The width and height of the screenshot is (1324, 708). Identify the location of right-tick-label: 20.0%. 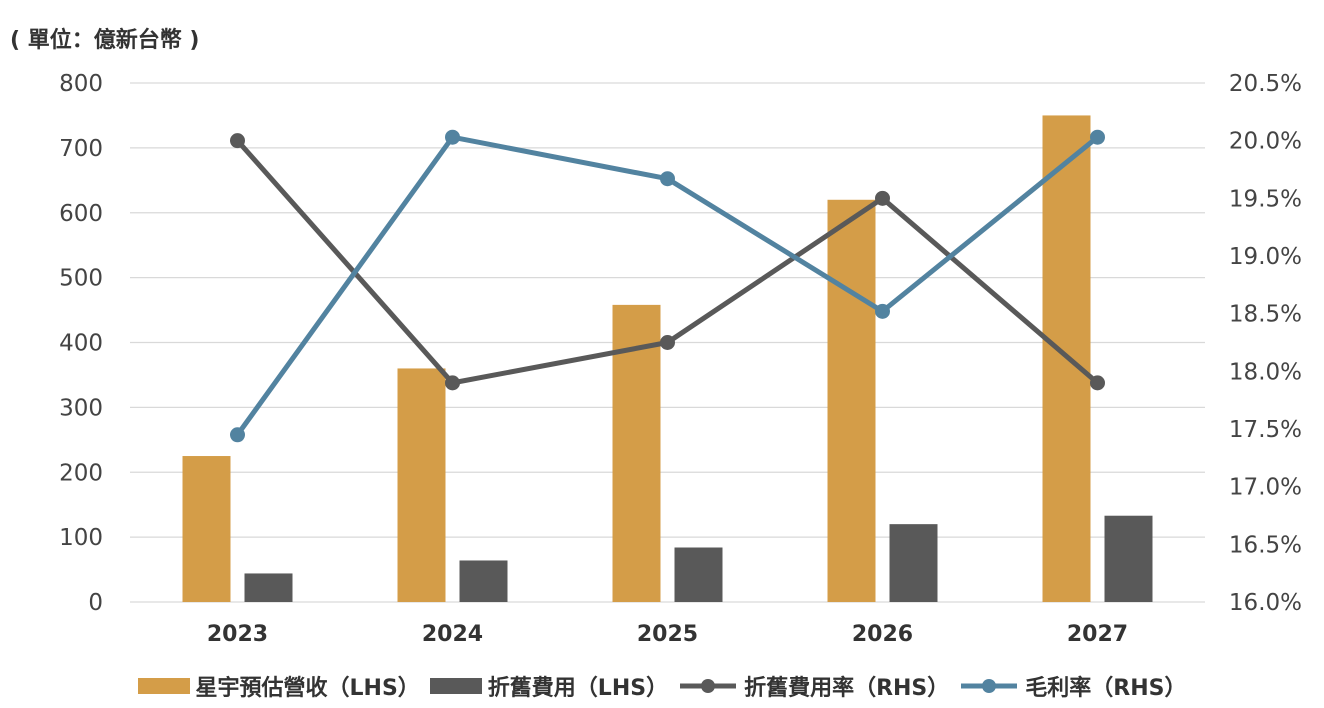
(1265, 142).